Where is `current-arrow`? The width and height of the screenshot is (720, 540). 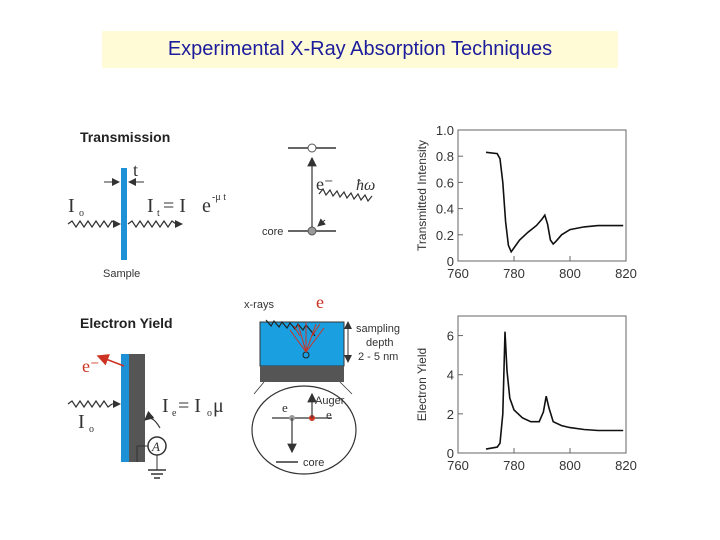 current-arrow is located at coordinates (152, 419).